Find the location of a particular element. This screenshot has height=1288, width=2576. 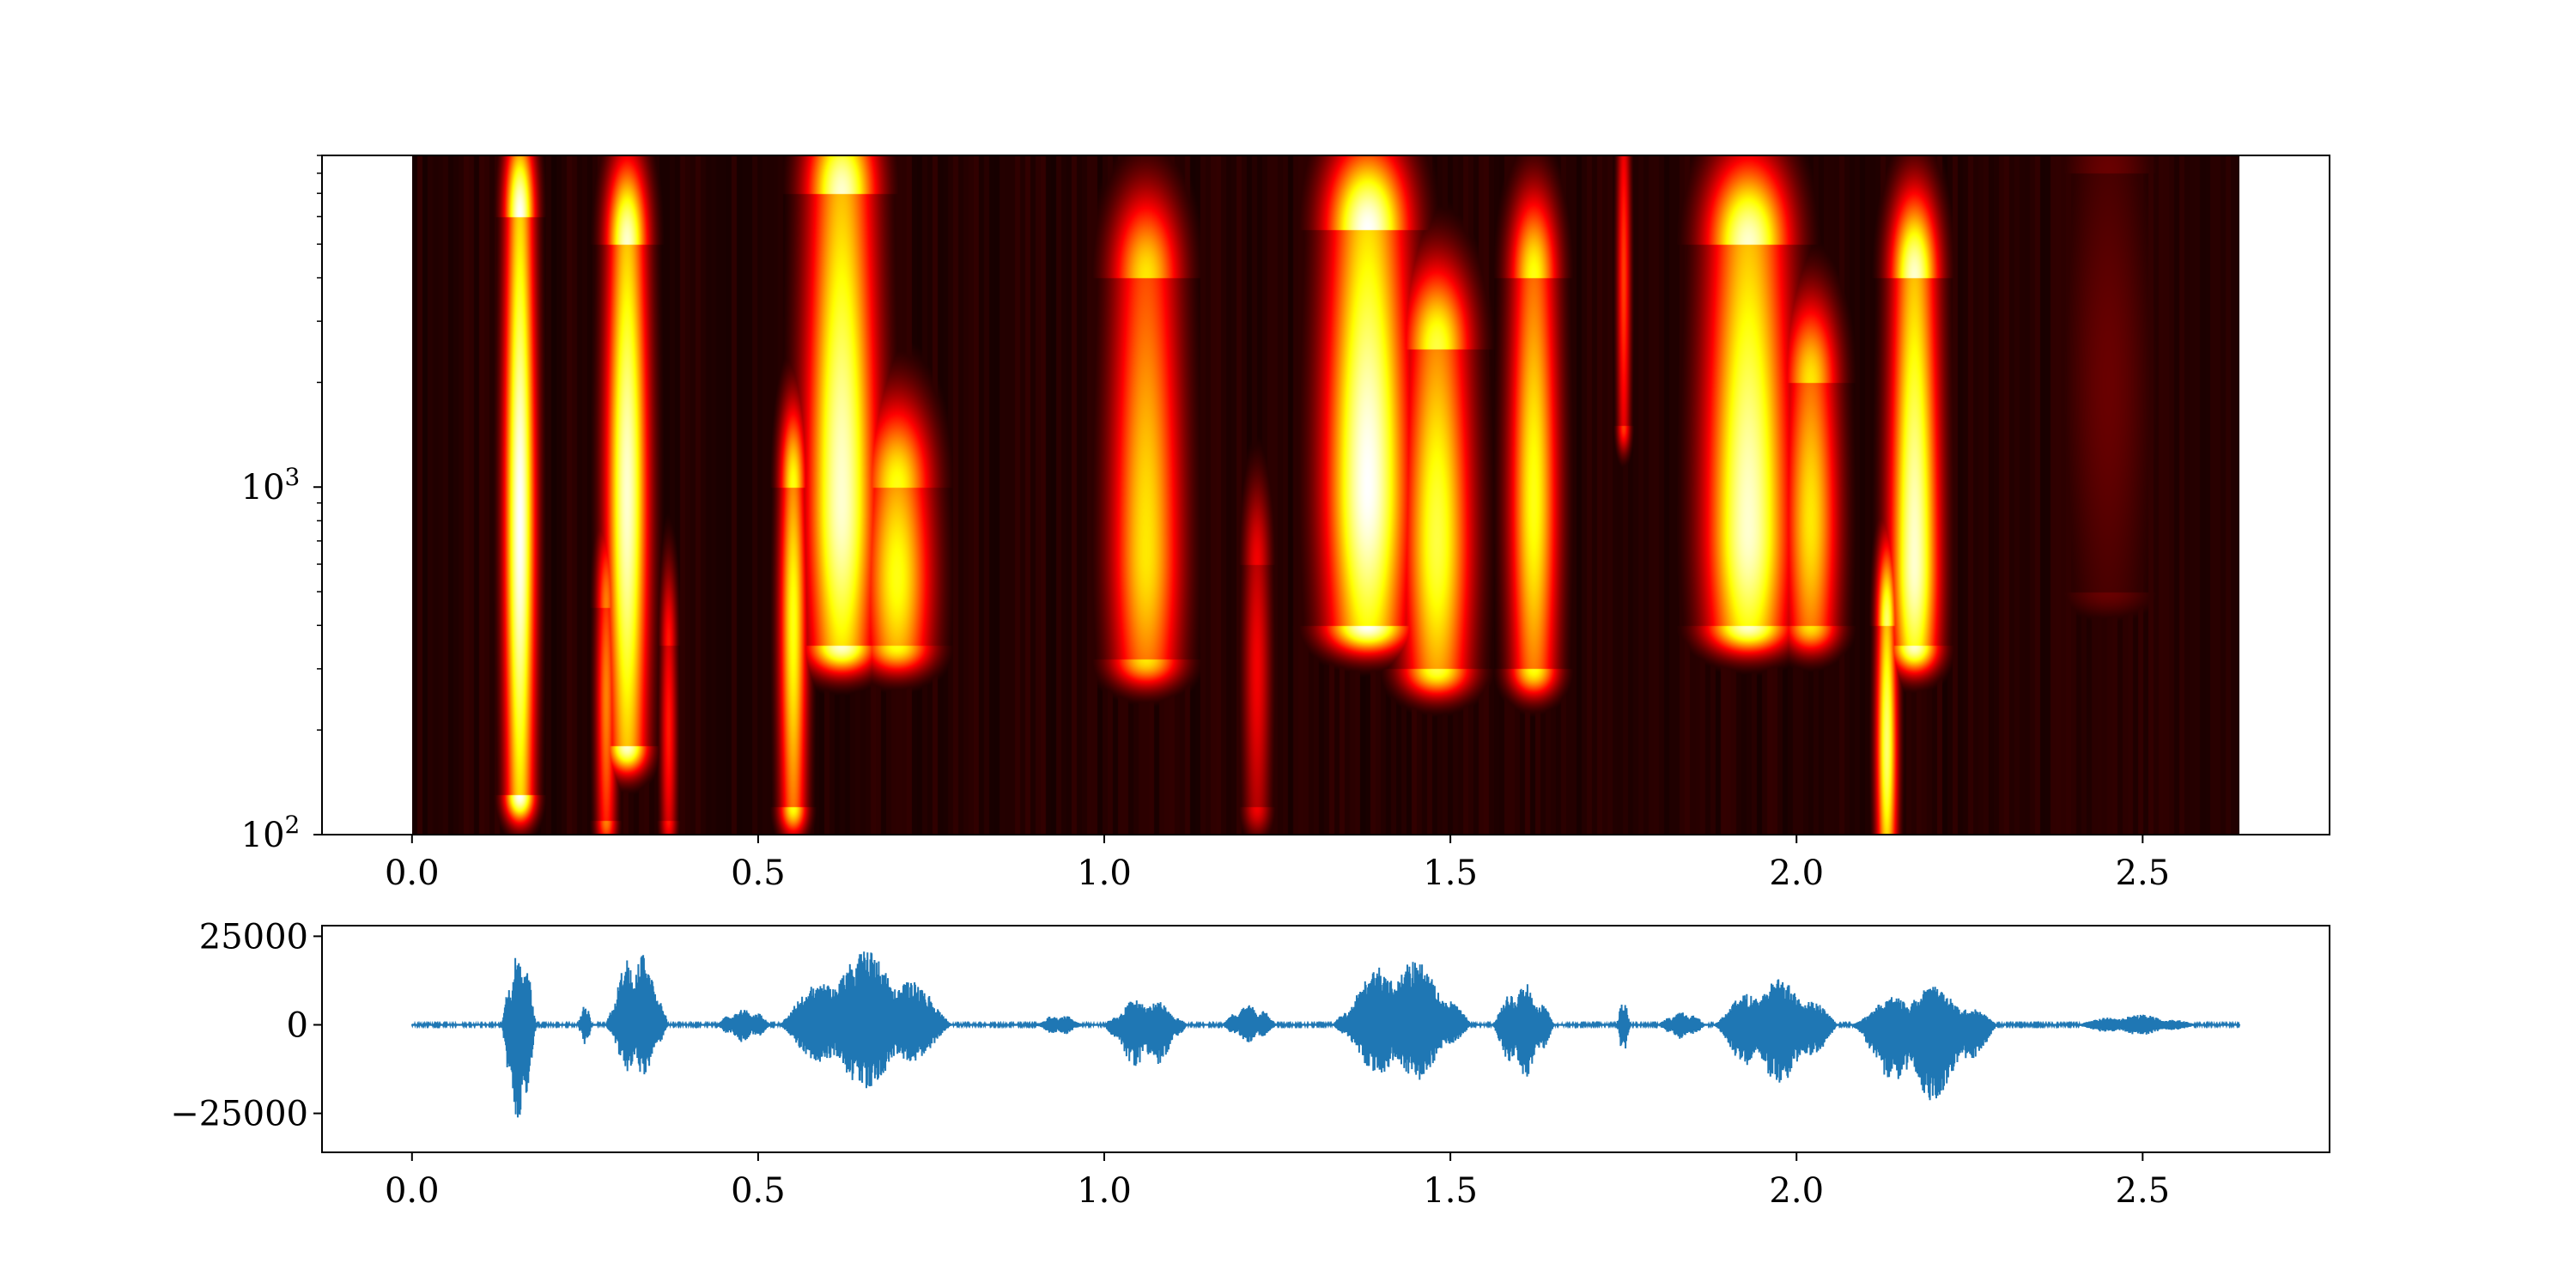

spectrogram-x-axis: 0.0 0.5 1.0 1.5 2.0 2.5 is located at coordinates (1277, 864).